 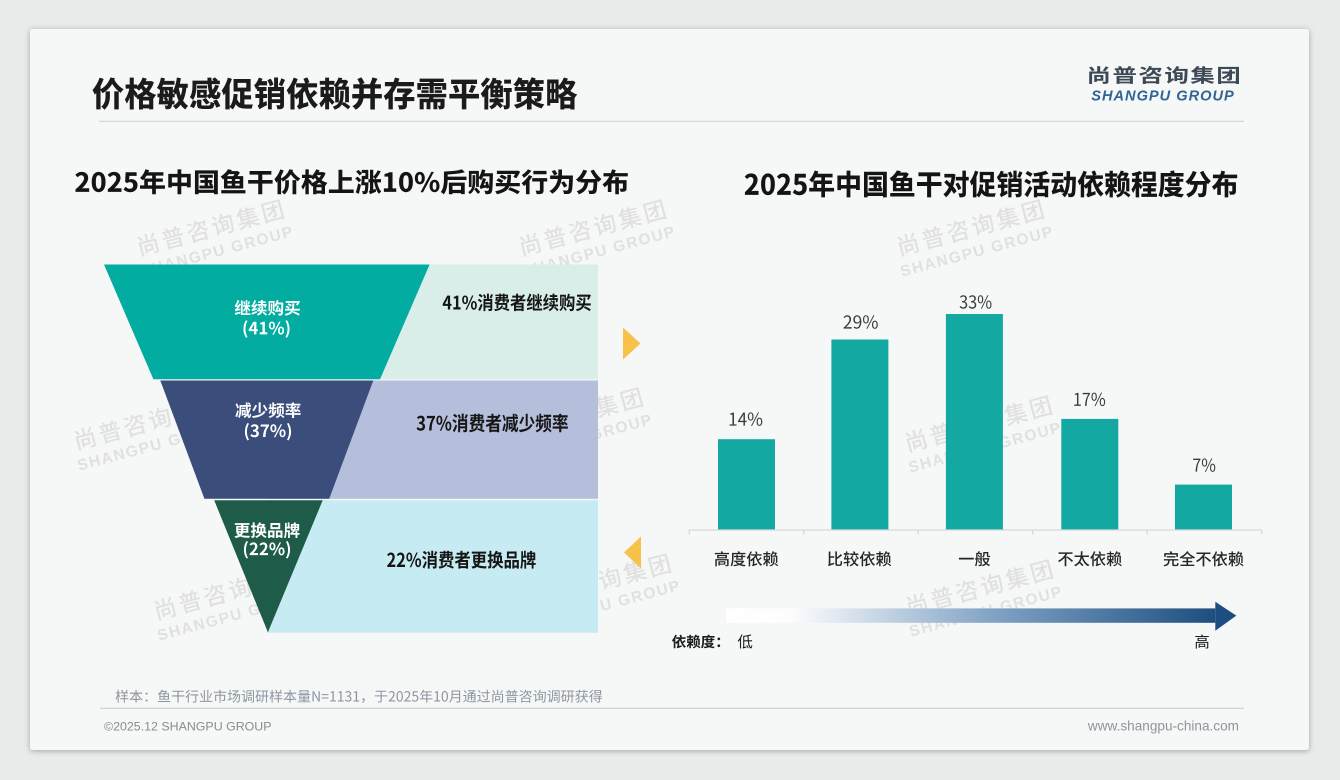 What do you see at coordinates (188, 727) in the screenshot?
I see `svg-text: ©2025.12 SHANGPU GROUP` at bounding box center [188, 727].